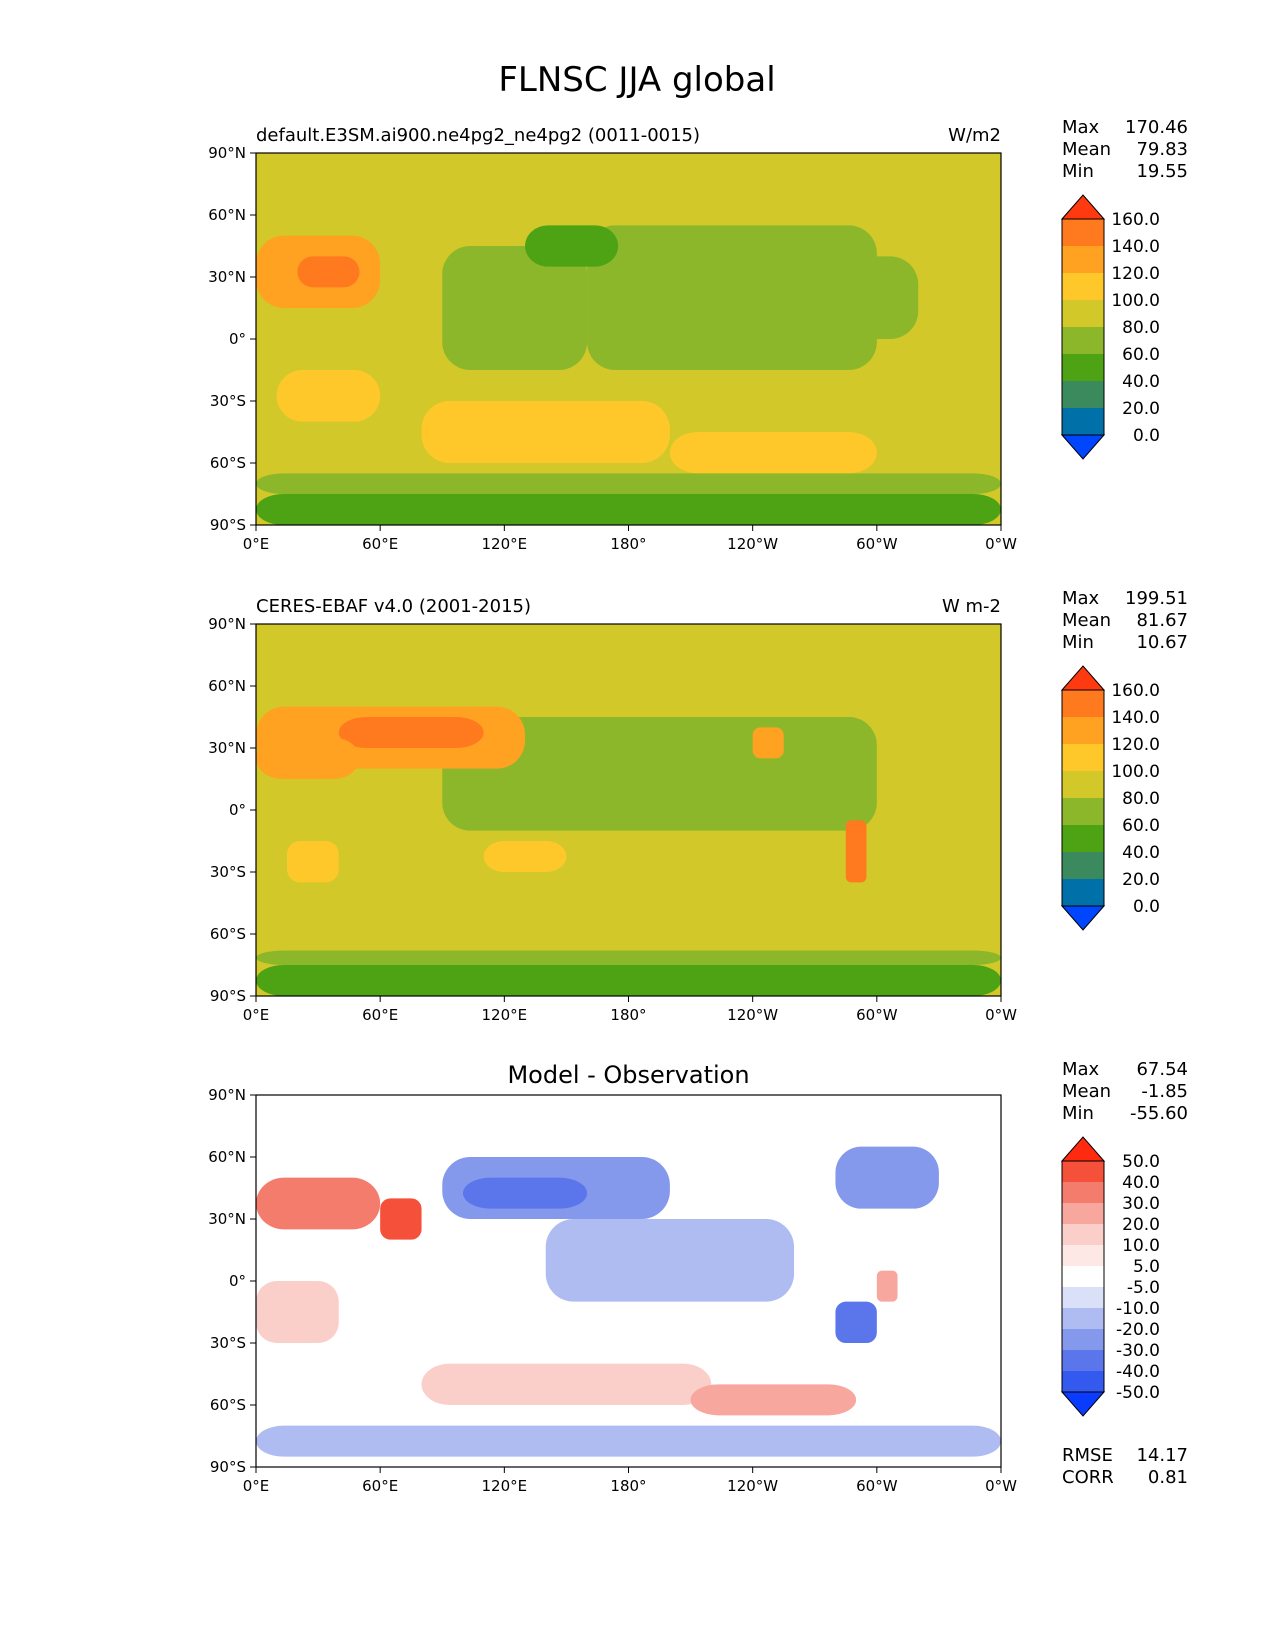 The height and width of the screenshot is (1650, 1275). I want to click on colorbar-label: 50.0, so click(1141, 1162).